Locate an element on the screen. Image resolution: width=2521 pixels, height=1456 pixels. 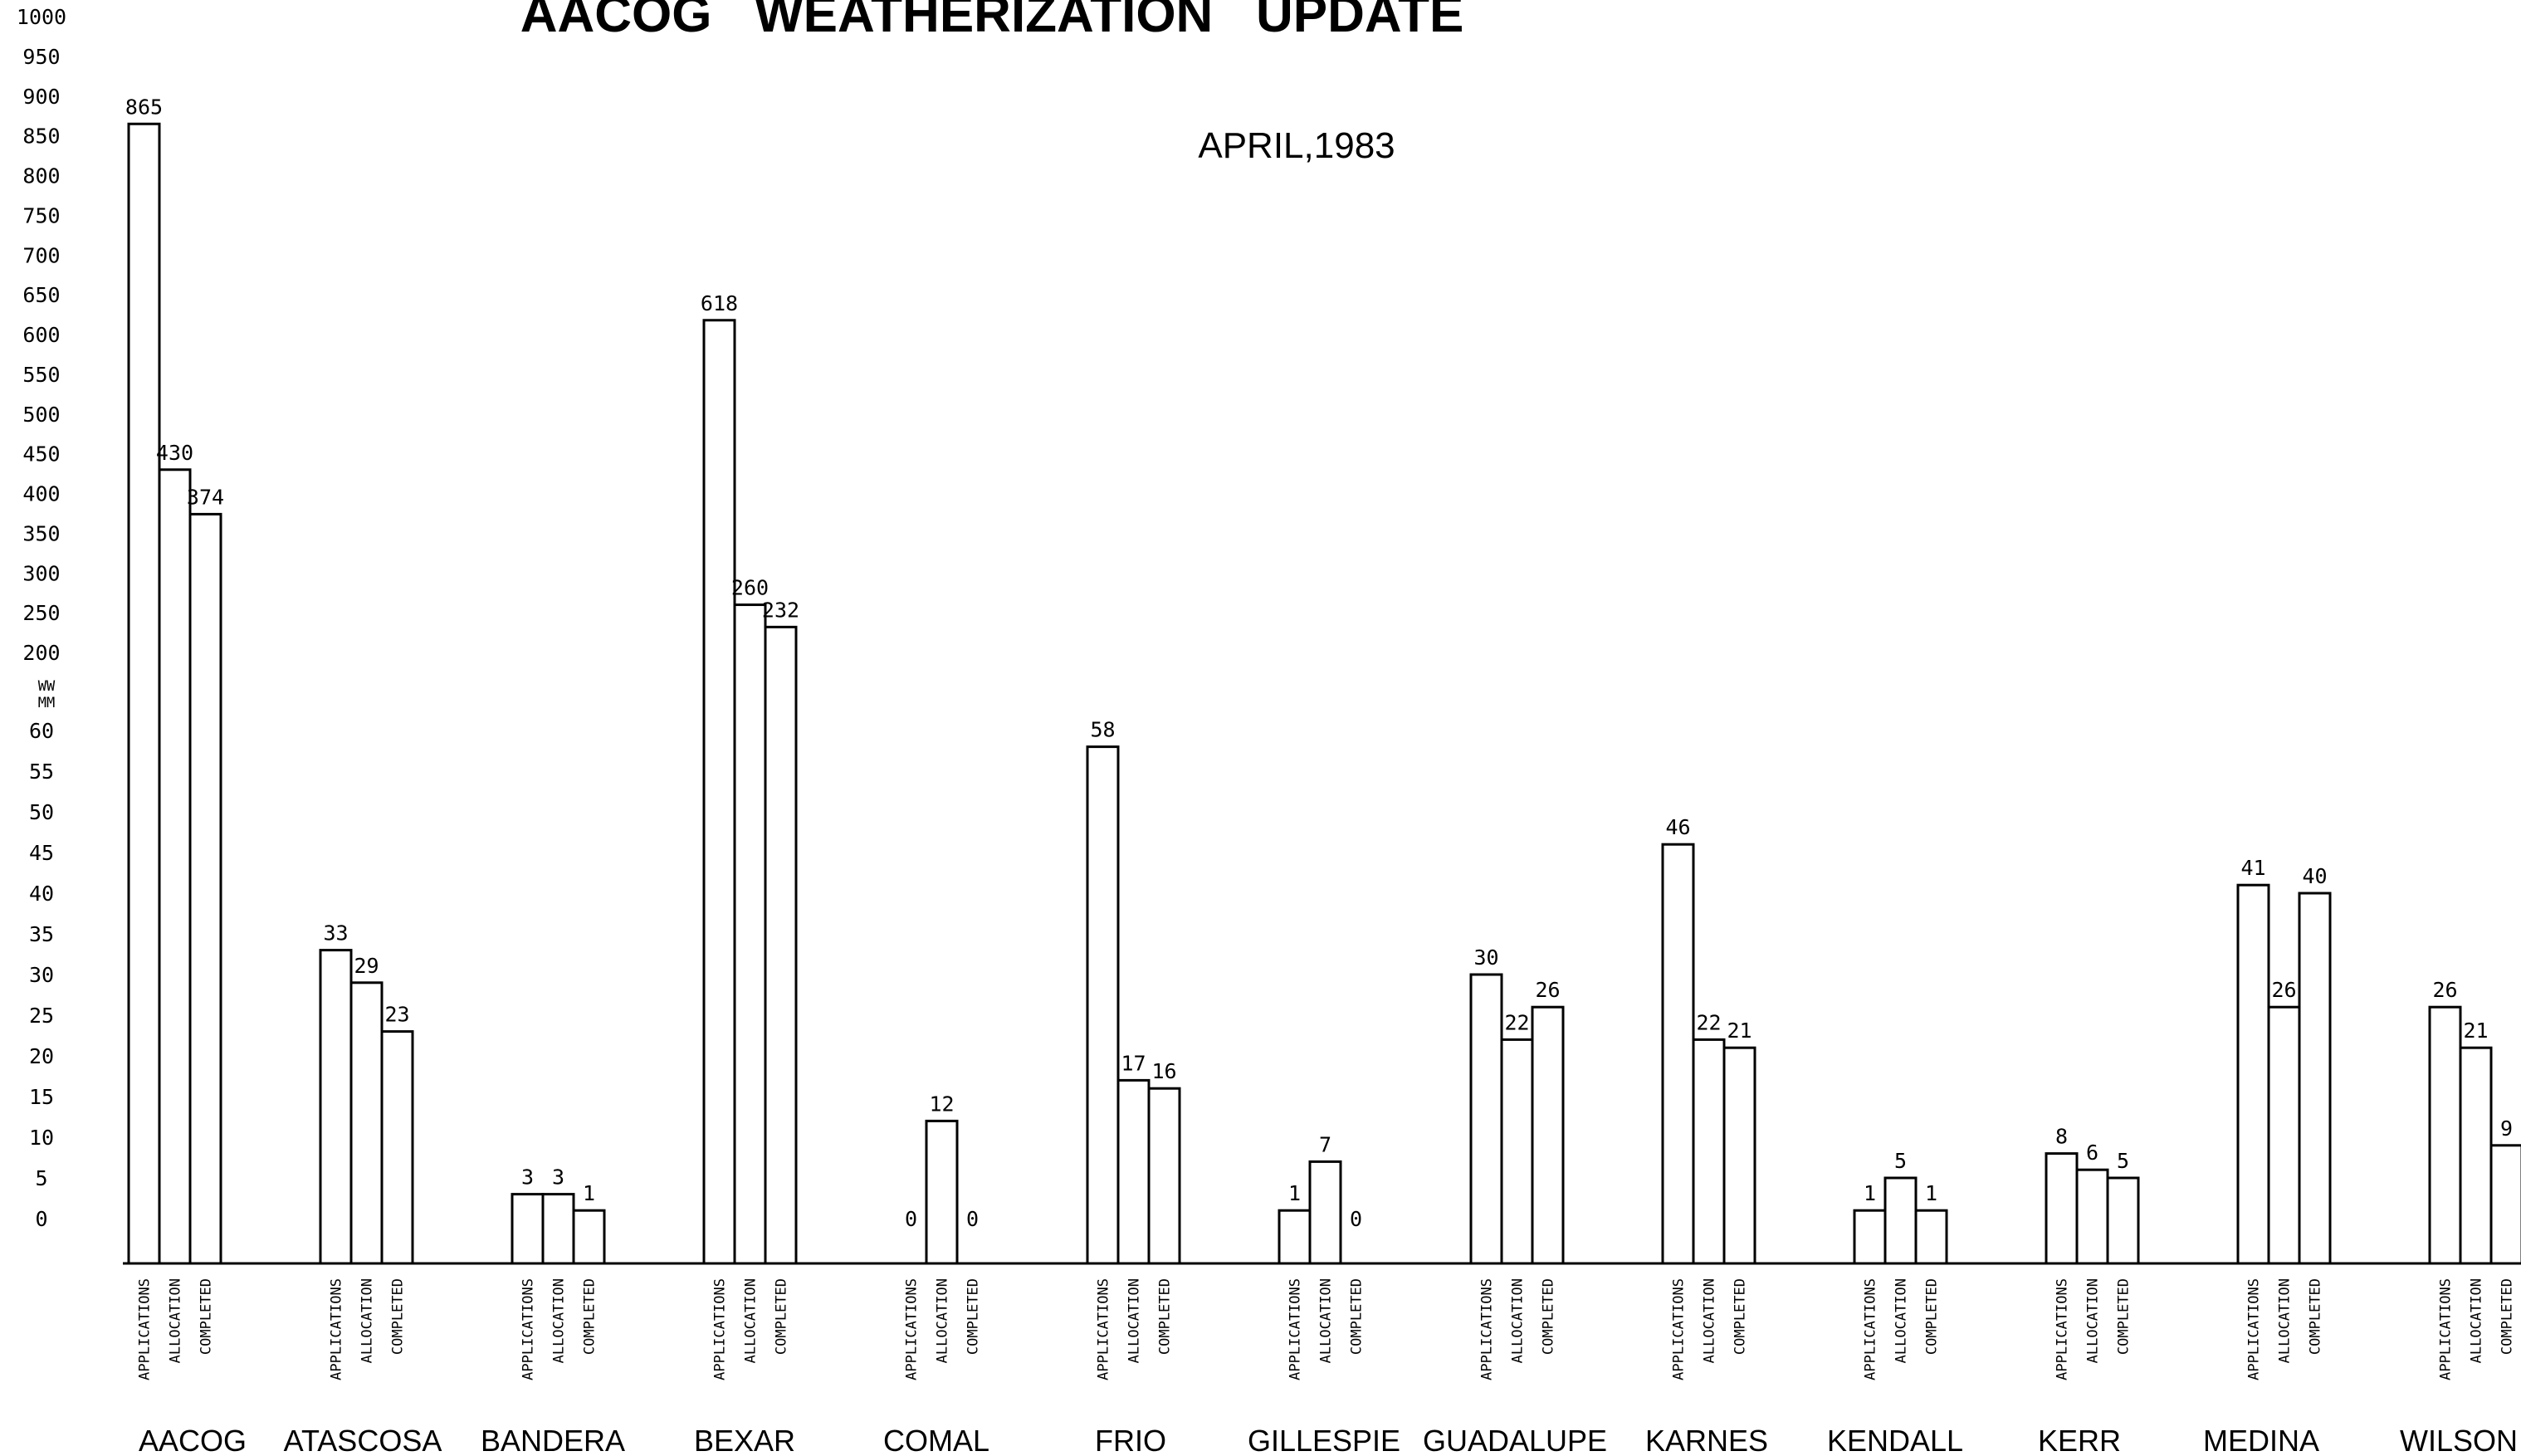
bar-completed-kendall is located at coordinates (1931, 1237).